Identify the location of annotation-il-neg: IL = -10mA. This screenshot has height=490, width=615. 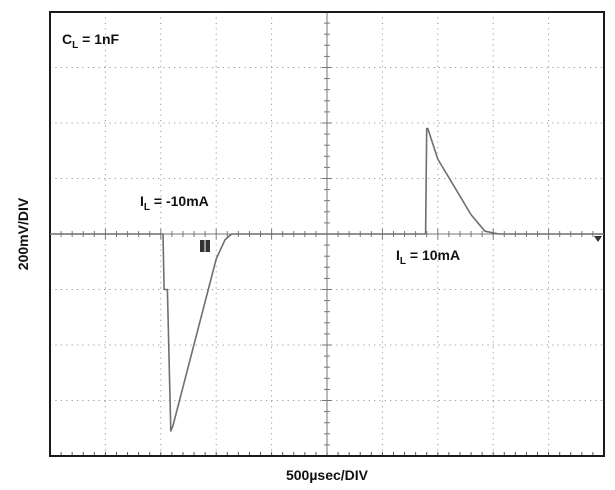
(174, 203).